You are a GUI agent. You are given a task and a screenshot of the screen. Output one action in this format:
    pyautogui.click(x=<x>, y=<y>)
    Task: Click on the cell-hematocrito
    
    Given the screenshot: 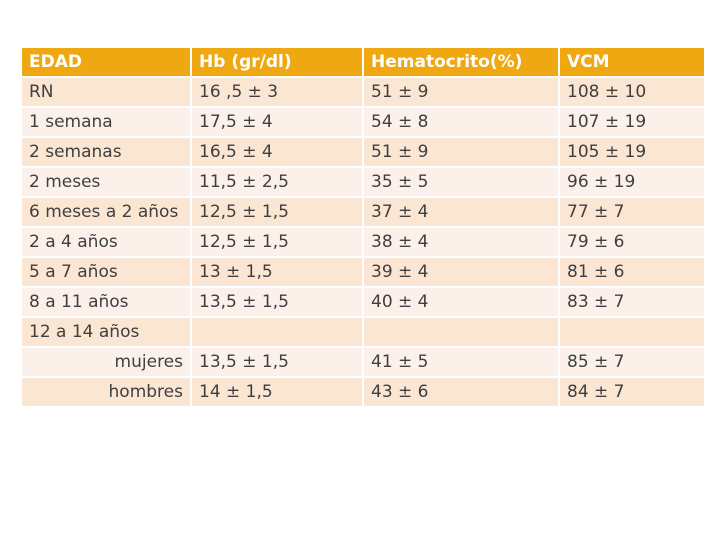 What is the action you would take?
    pyautogui.click(x=461, y=332)
    